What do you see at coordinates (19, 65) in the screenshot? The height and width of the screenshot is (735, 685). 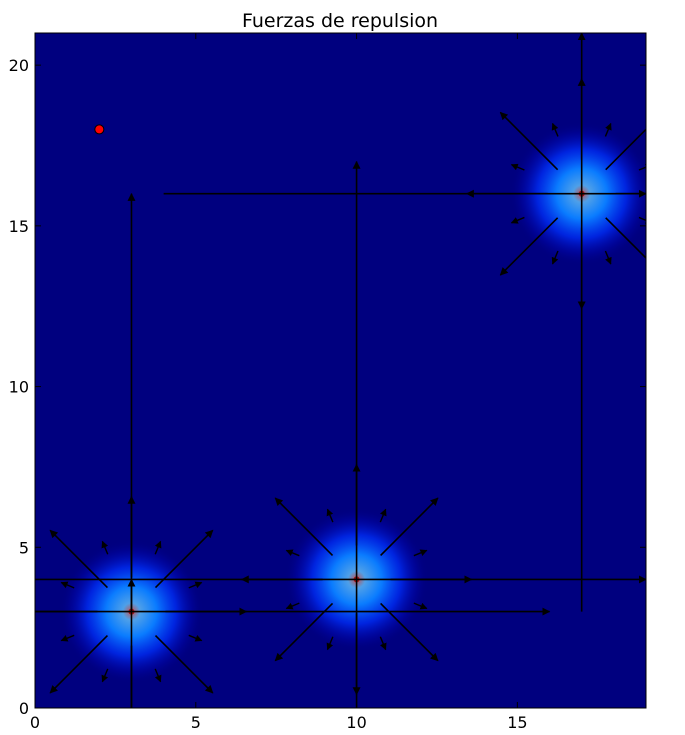 I see `y-tick-label: 20` at bounding box center [19, 65].